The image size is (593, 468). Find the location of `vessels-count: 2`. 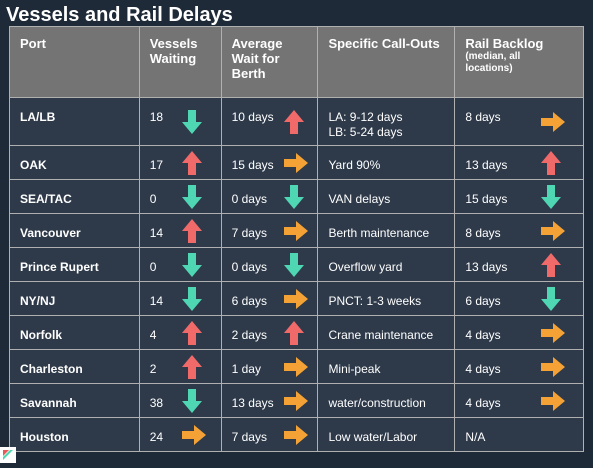

vessels-count: 2 is located at coordinates (153, 369).